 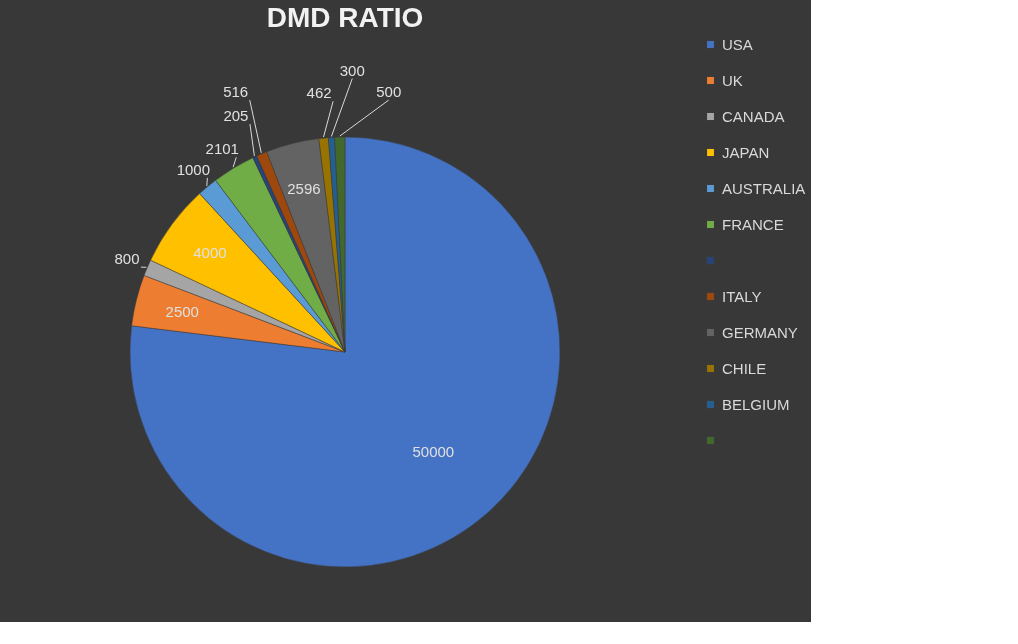 What do you see at coordinates (210, 252) in the screenshot?
I see `data-label: 4000` at bounding box center [210, 252].